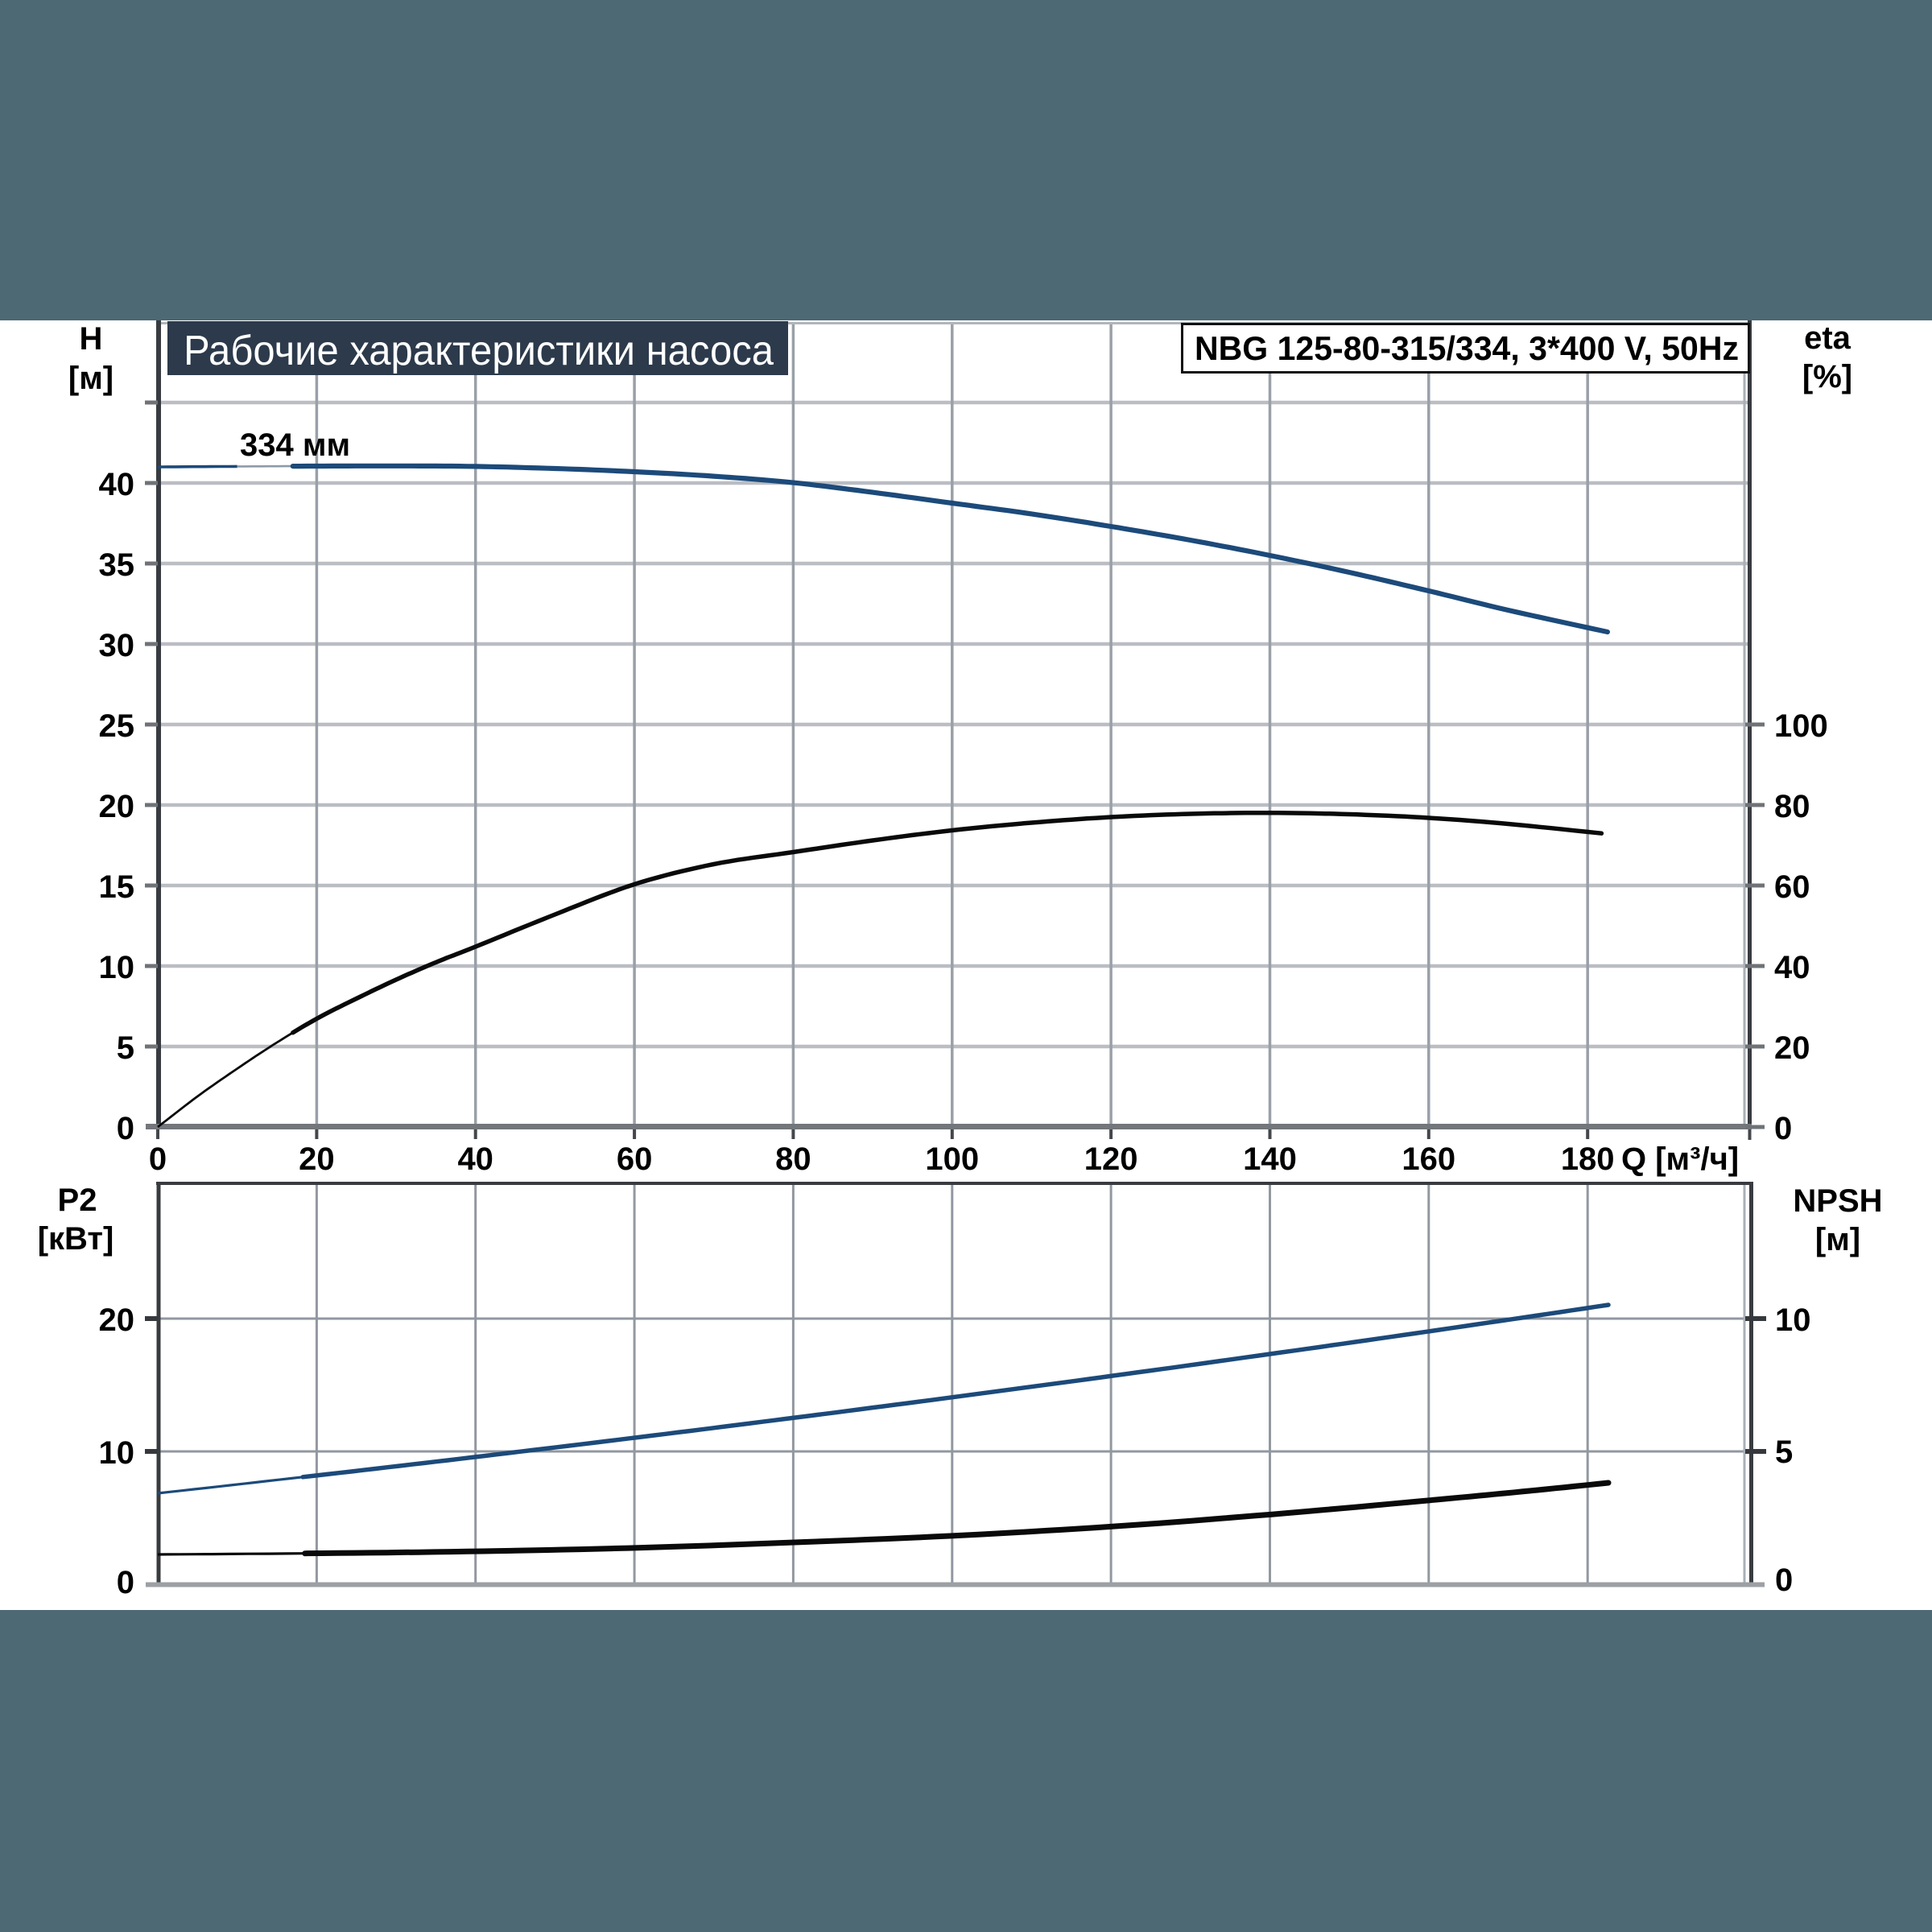  Describe the element at coordinates (117, 645) in the screenshot. I see `svg-text: 30` at that location.